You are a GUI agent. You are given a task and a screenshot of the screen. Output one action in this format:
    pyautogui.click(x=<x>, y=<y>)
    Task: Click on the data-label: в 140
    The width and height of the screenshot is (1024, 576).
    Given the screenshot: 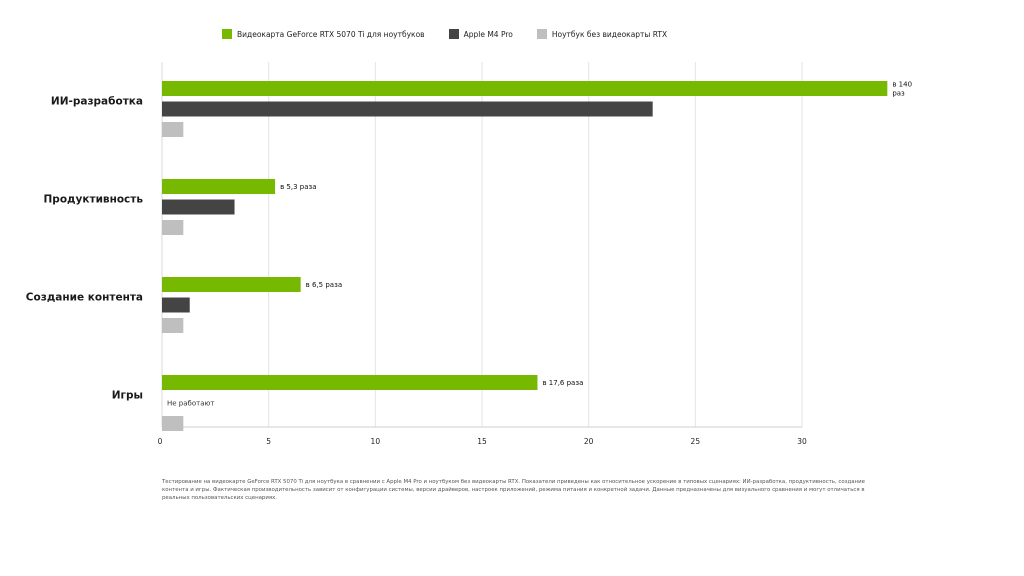 What is the action you would take?
    pyautogui.click(x=902, y=85)
    